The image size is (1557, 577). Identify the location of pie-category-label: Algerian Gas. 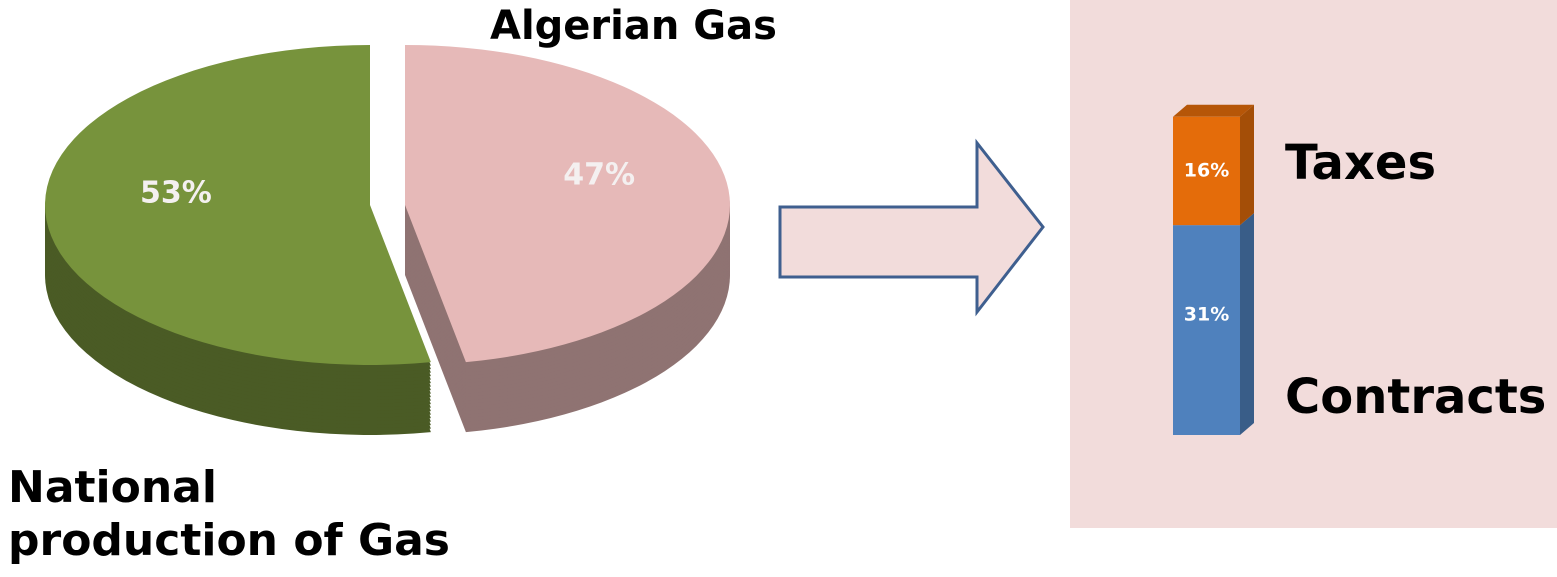
(633, 26).